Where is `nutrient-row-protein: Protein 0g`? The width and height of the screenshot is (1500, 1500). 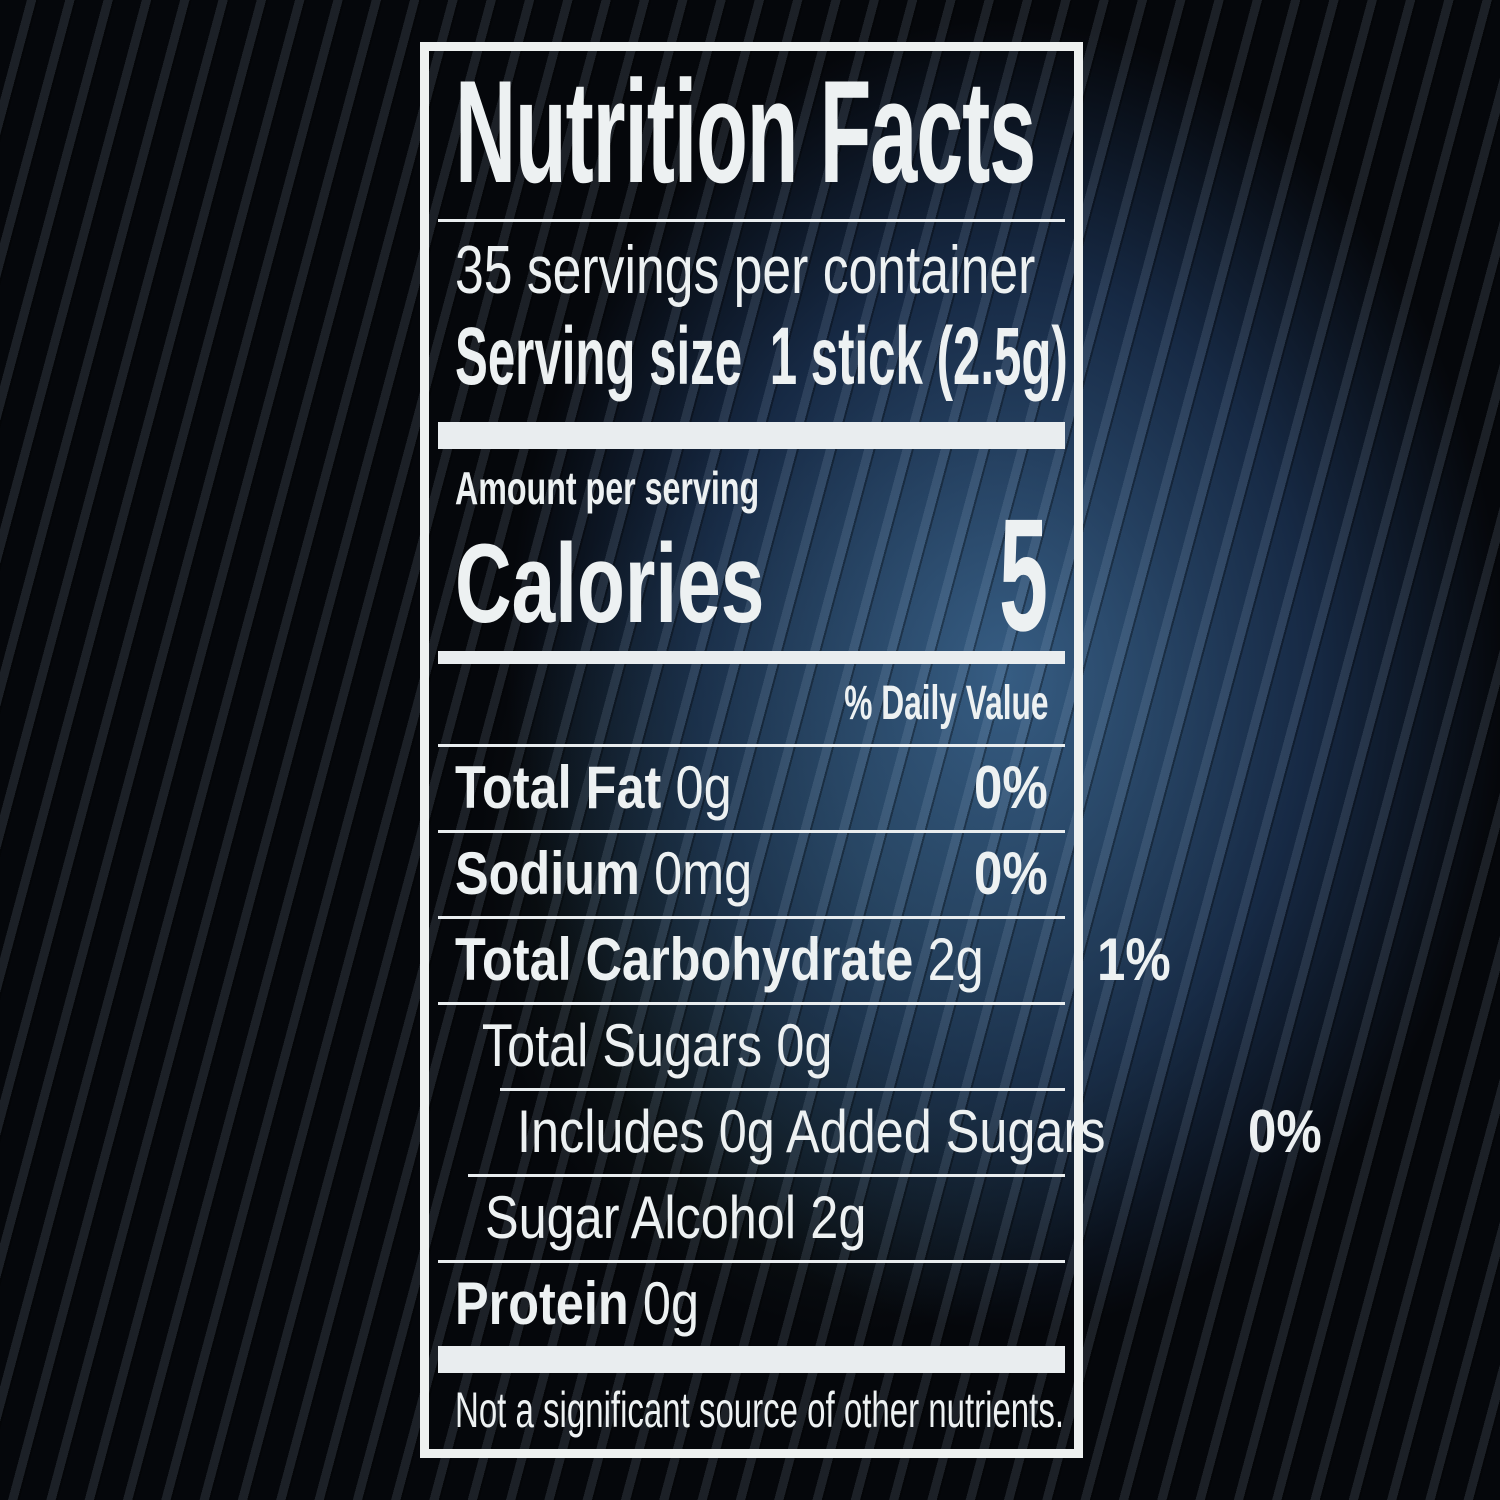 nutrient-row-protein: Protein 0g is located at coordinates (751, 1302).